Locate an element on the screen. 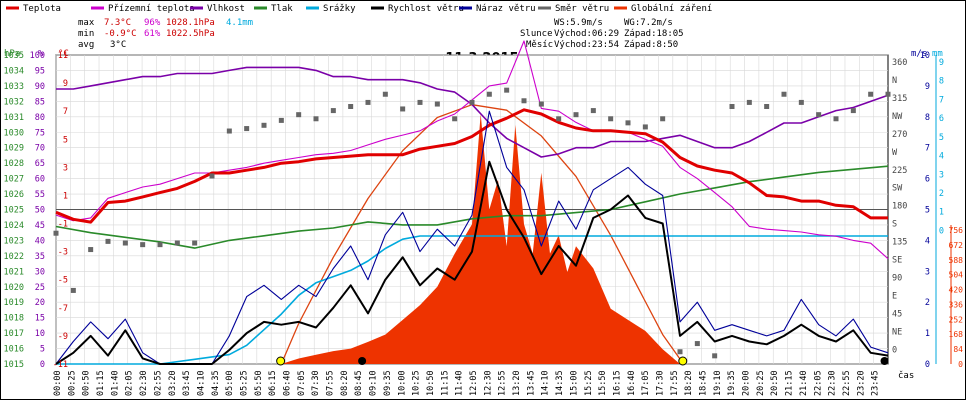 This screenshot has width=966, height=400. mm-tick: 1 is located at coordinates (941, 213).